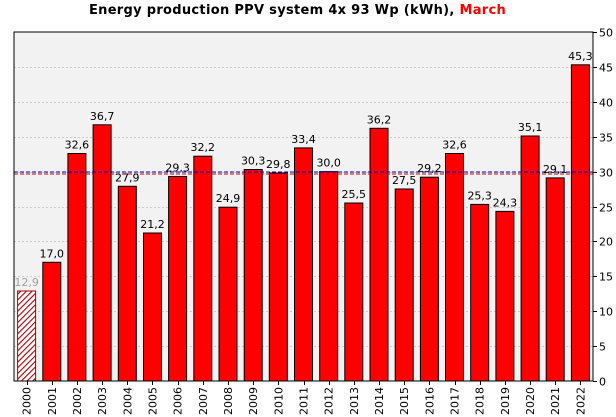 The image size is (616, 417). What do you see at coordinates (52, 253) in the screenshot?
I see `data-label: 17,0` at bounding box center [52, 253].